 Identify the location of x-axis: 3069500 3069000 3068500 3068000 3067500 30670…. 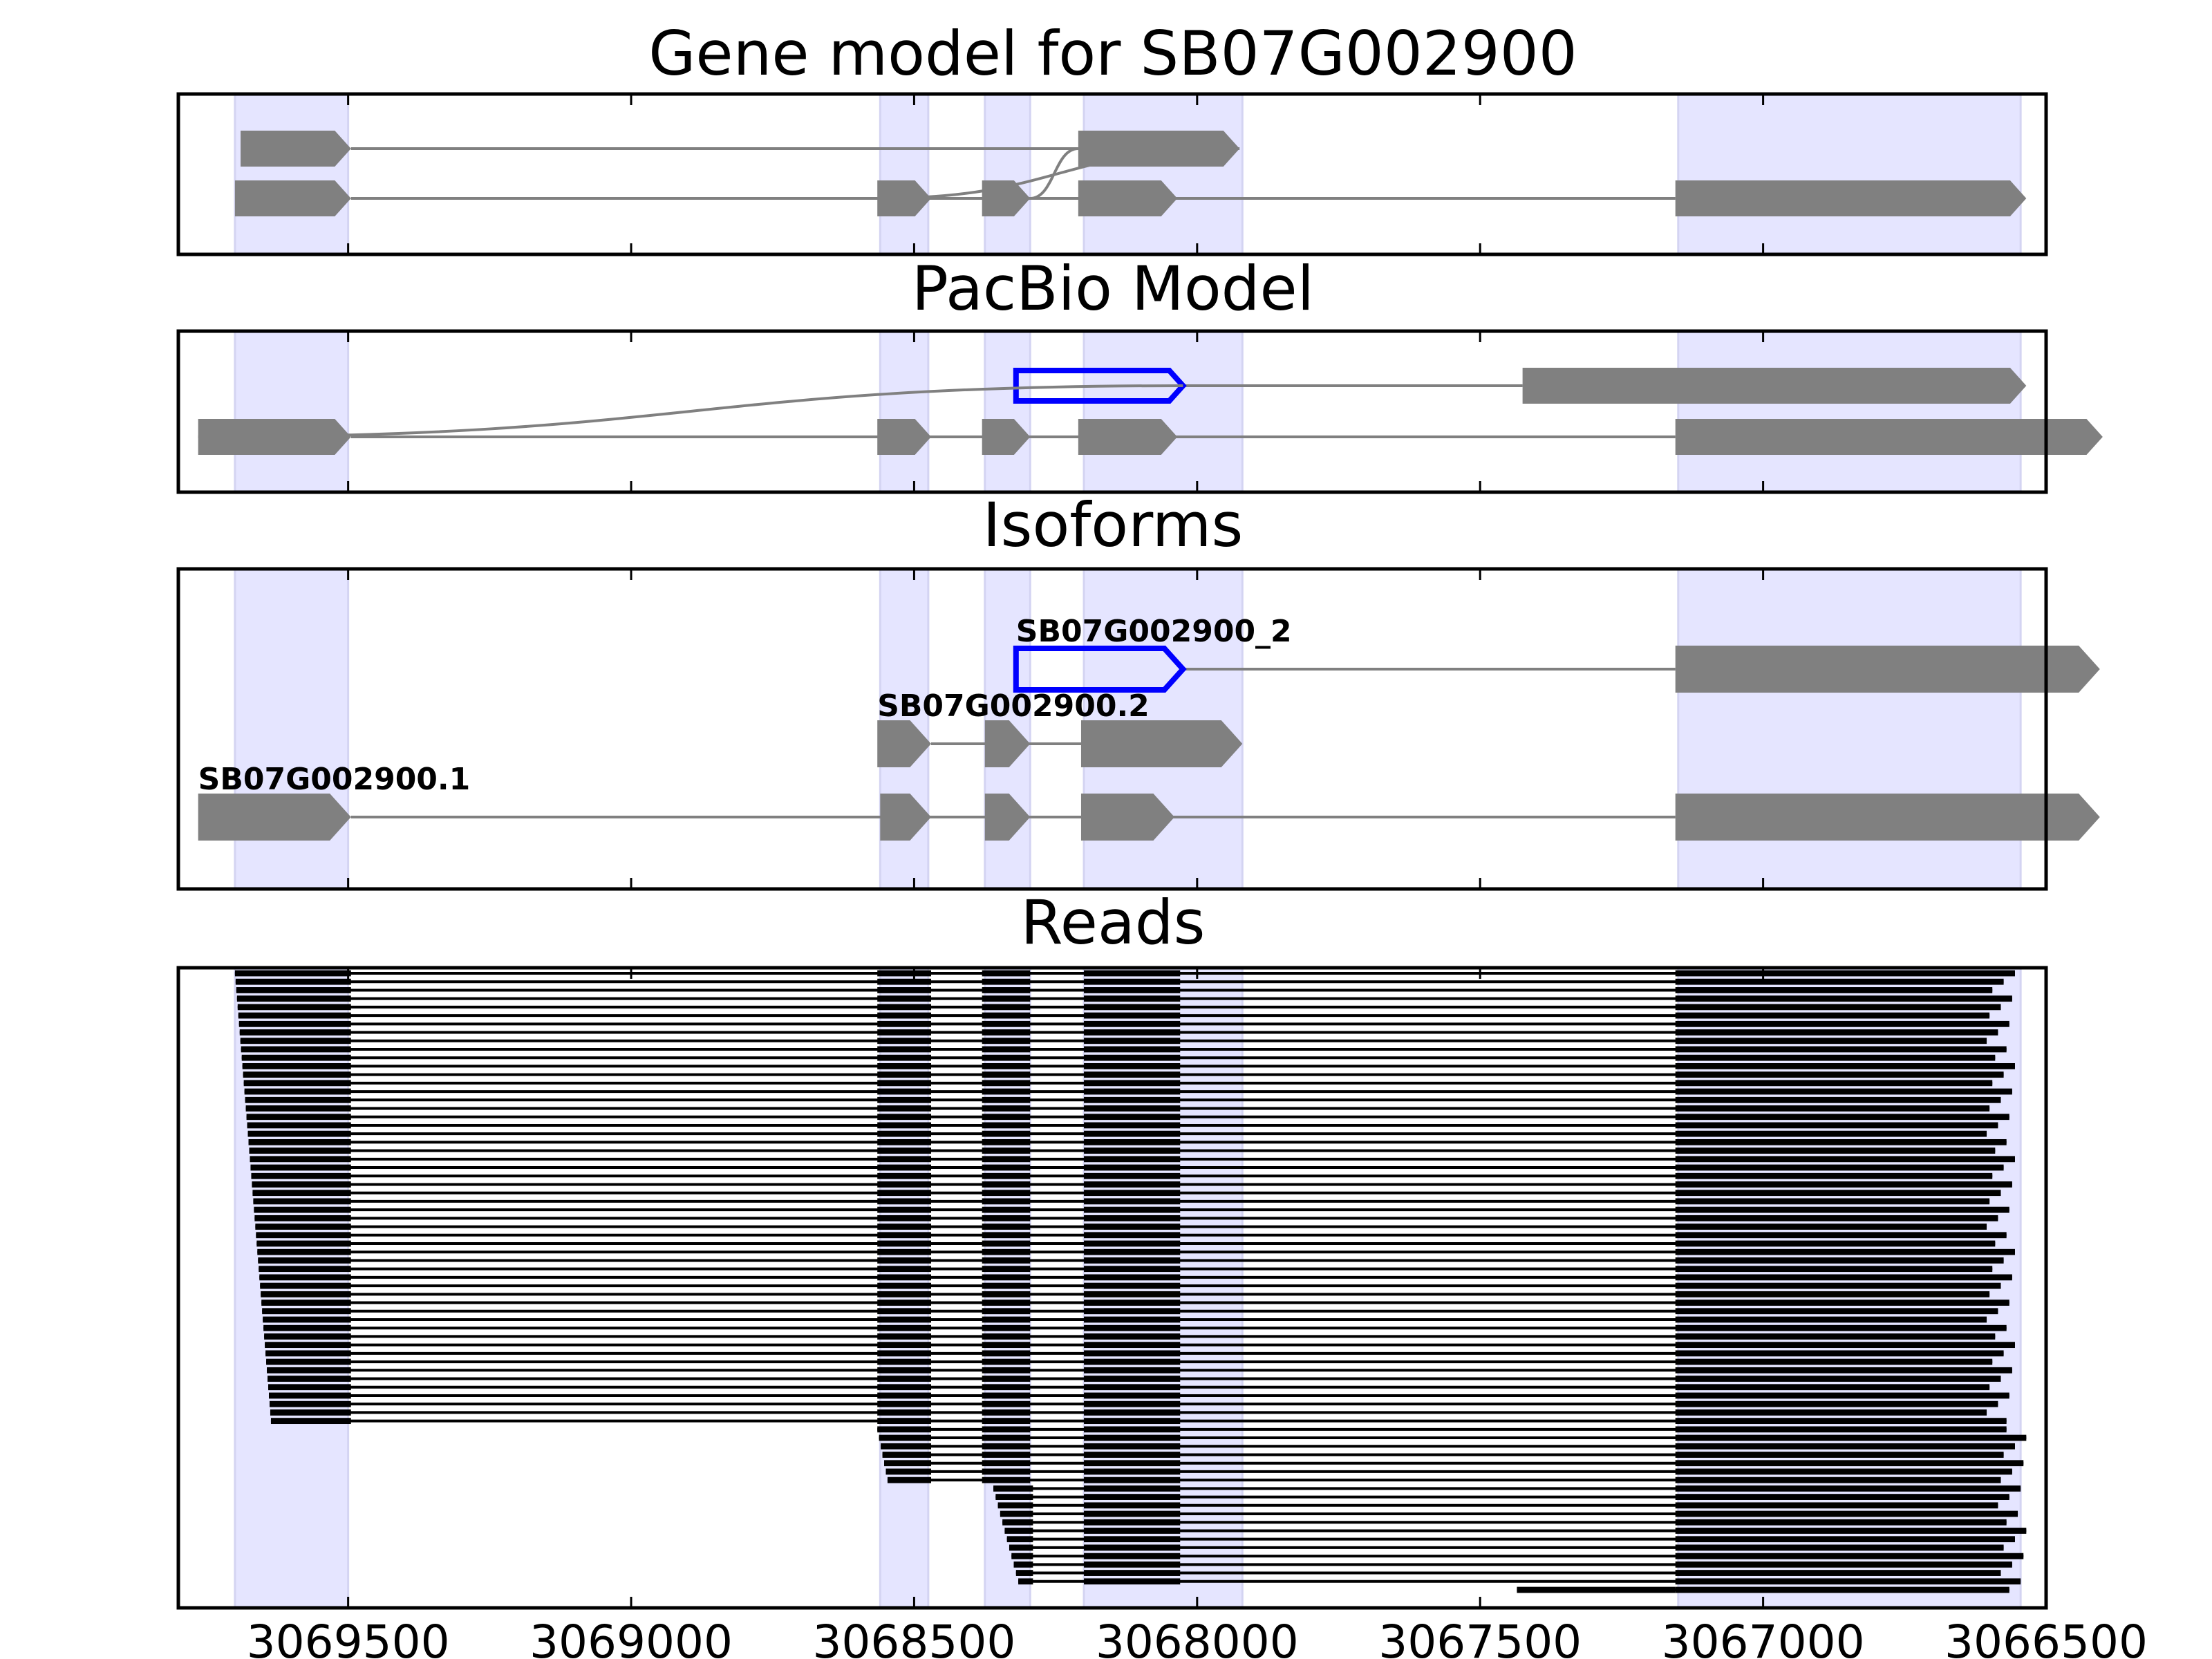
(1197, 1637).